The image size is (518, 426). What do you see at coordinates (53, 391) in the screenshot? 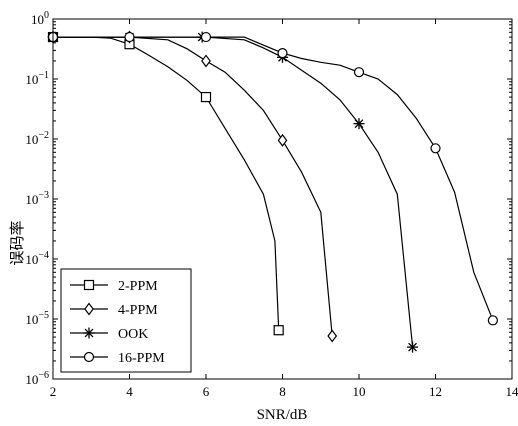
I see `x-tick-label: 2` at bounding box center [53, 391].